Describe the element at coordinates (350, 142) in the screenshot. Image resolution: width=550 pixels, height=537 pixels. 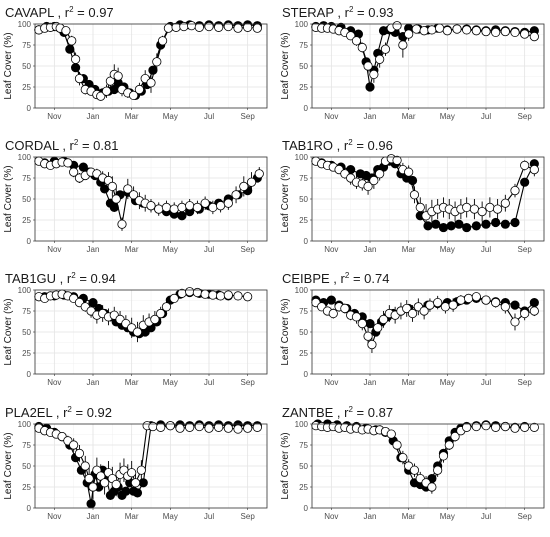
I see `r2-superscript: 2` at that location.